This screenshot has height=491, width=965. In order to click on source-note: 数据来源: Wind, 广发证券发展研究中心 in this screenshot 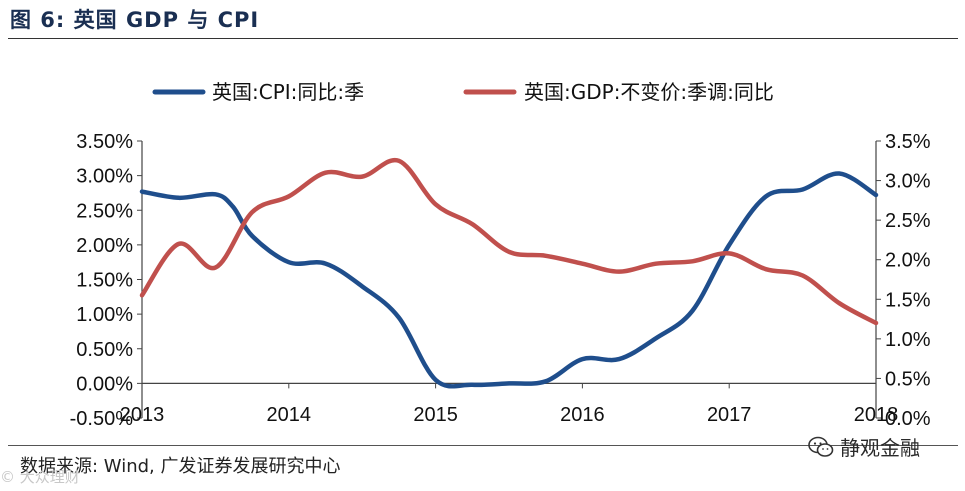, I will do `click(180, 466)`.